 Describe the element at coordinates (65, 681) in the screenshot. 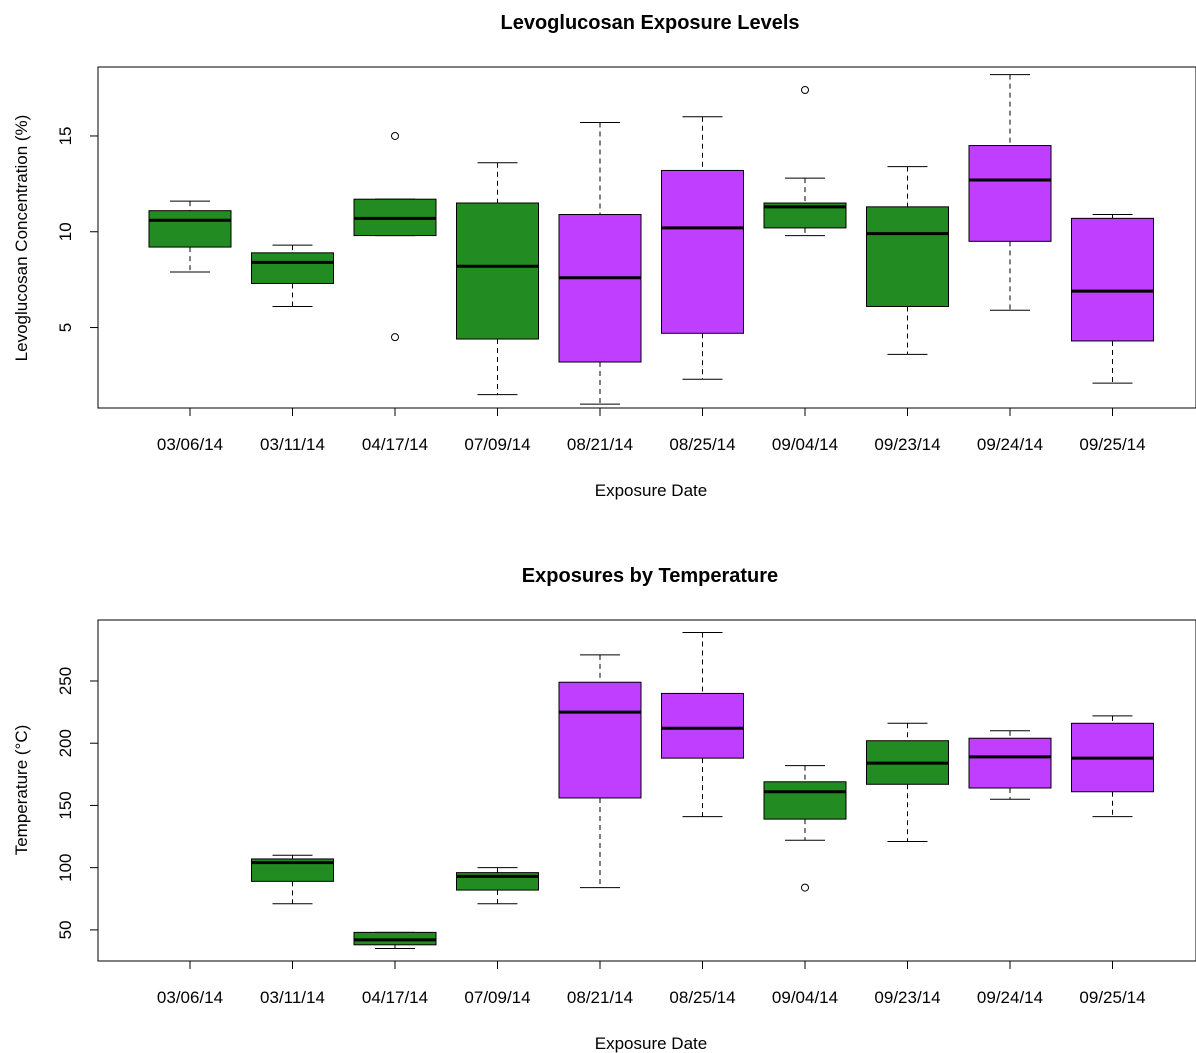

I see `y-tick-label: 250` at that location.